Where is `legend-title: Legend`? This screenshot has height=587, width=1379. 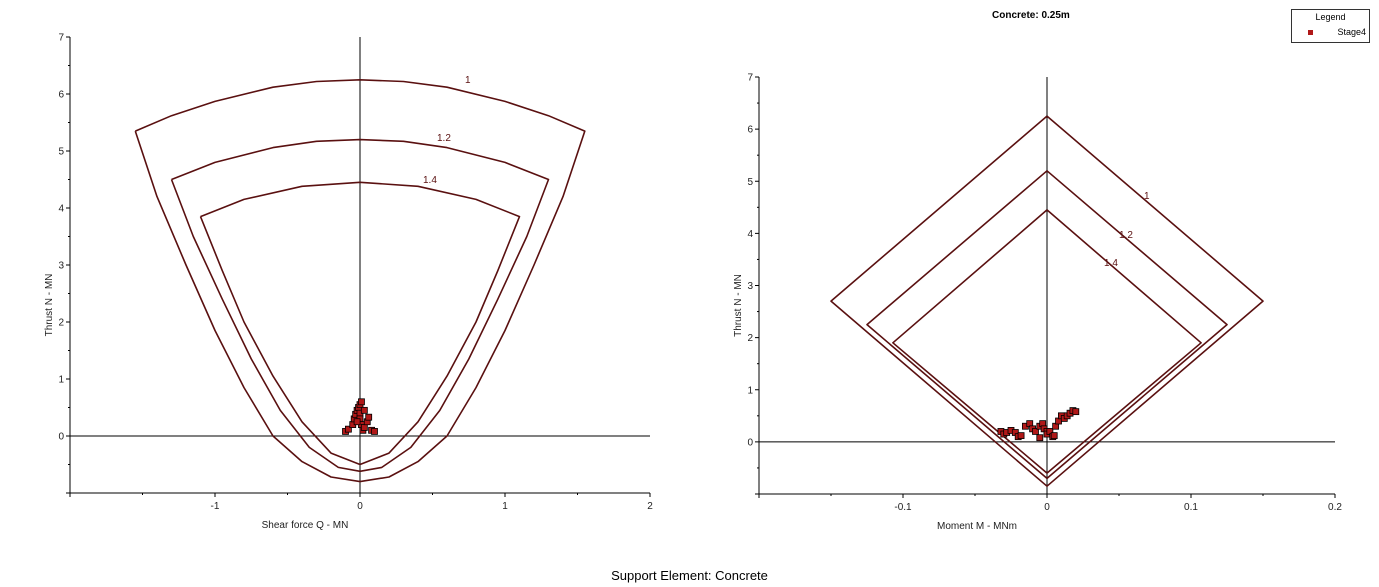 legend-title: Legend is located at coordinates (1330, 17).